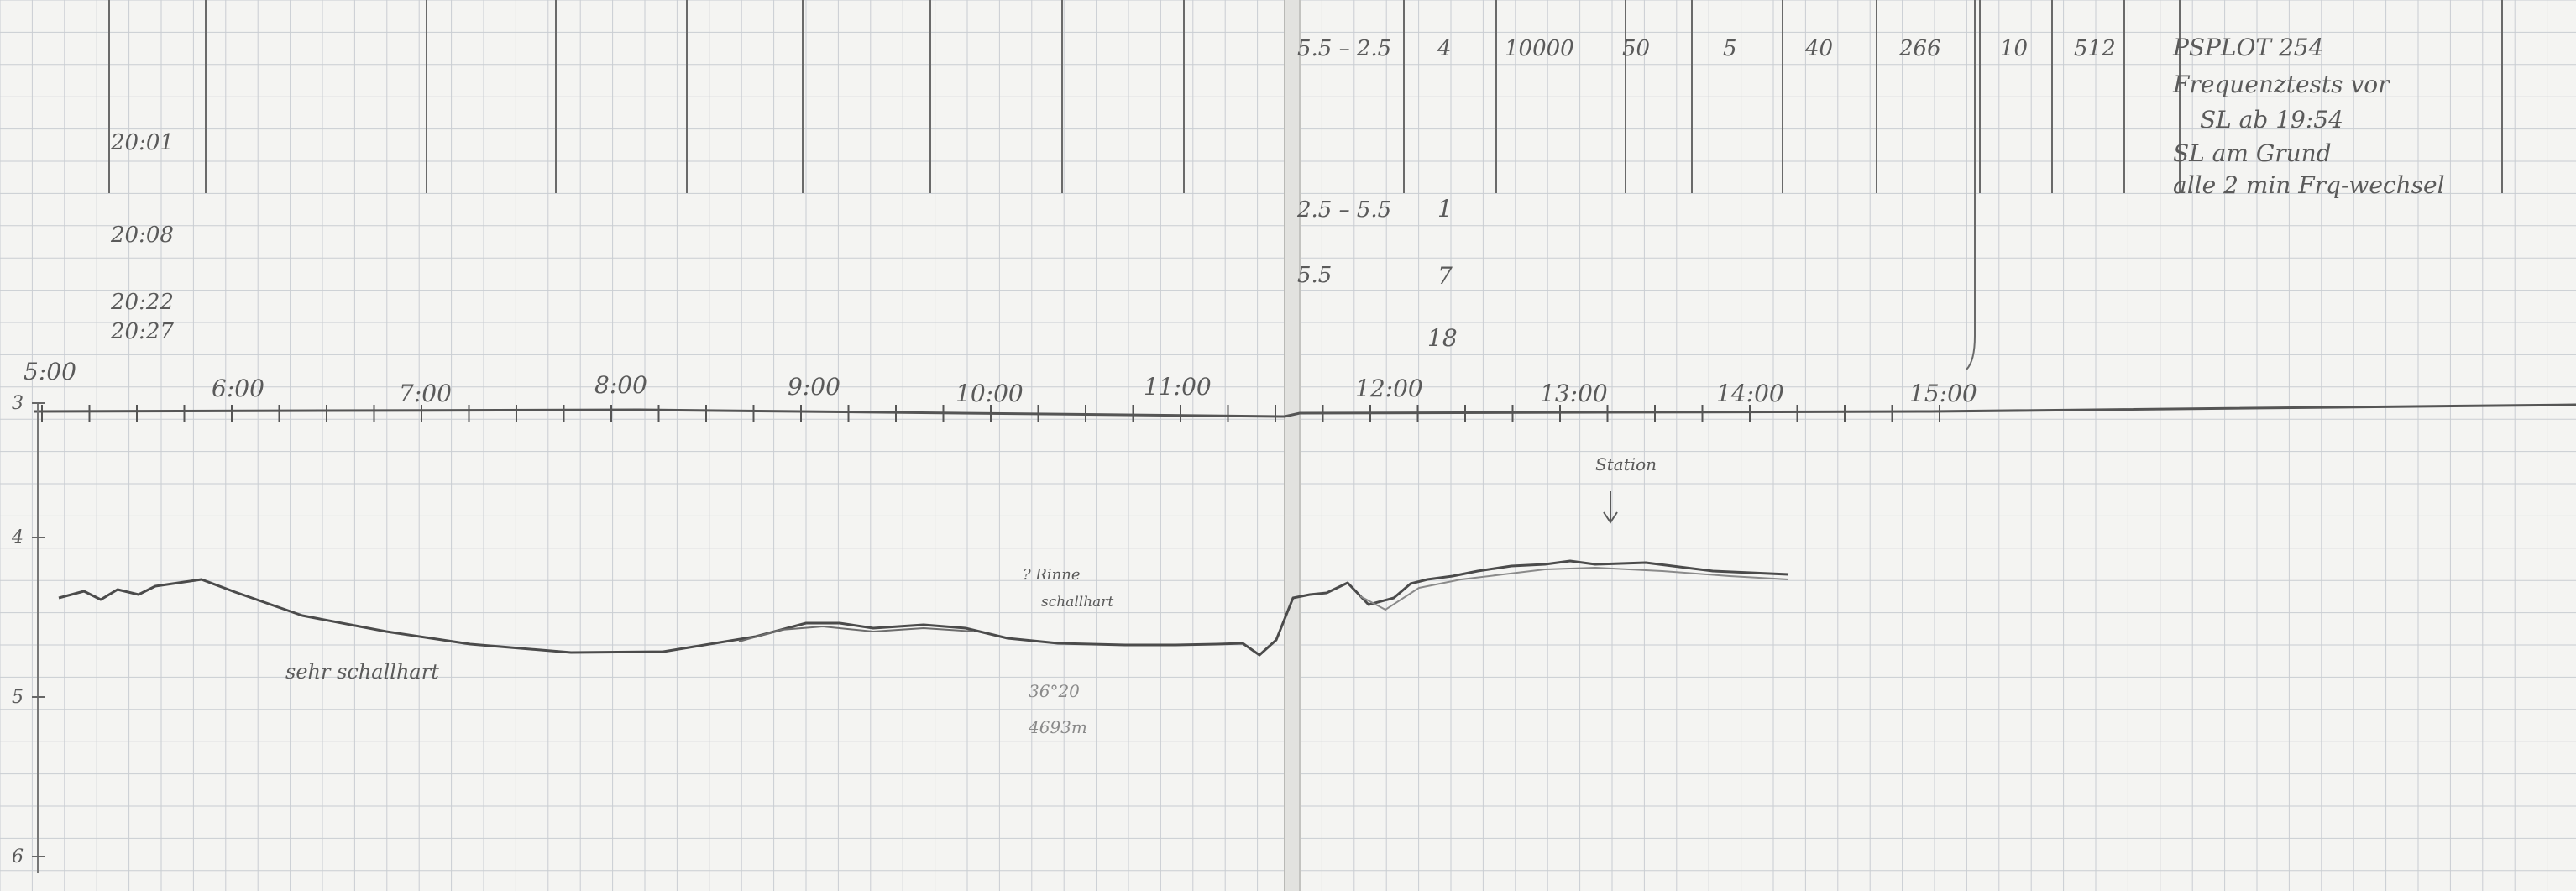  What do you see at coordinates (990, 394) in the screenshot?
I see `hour-label: 10:00` at bounding box center [990, 394].